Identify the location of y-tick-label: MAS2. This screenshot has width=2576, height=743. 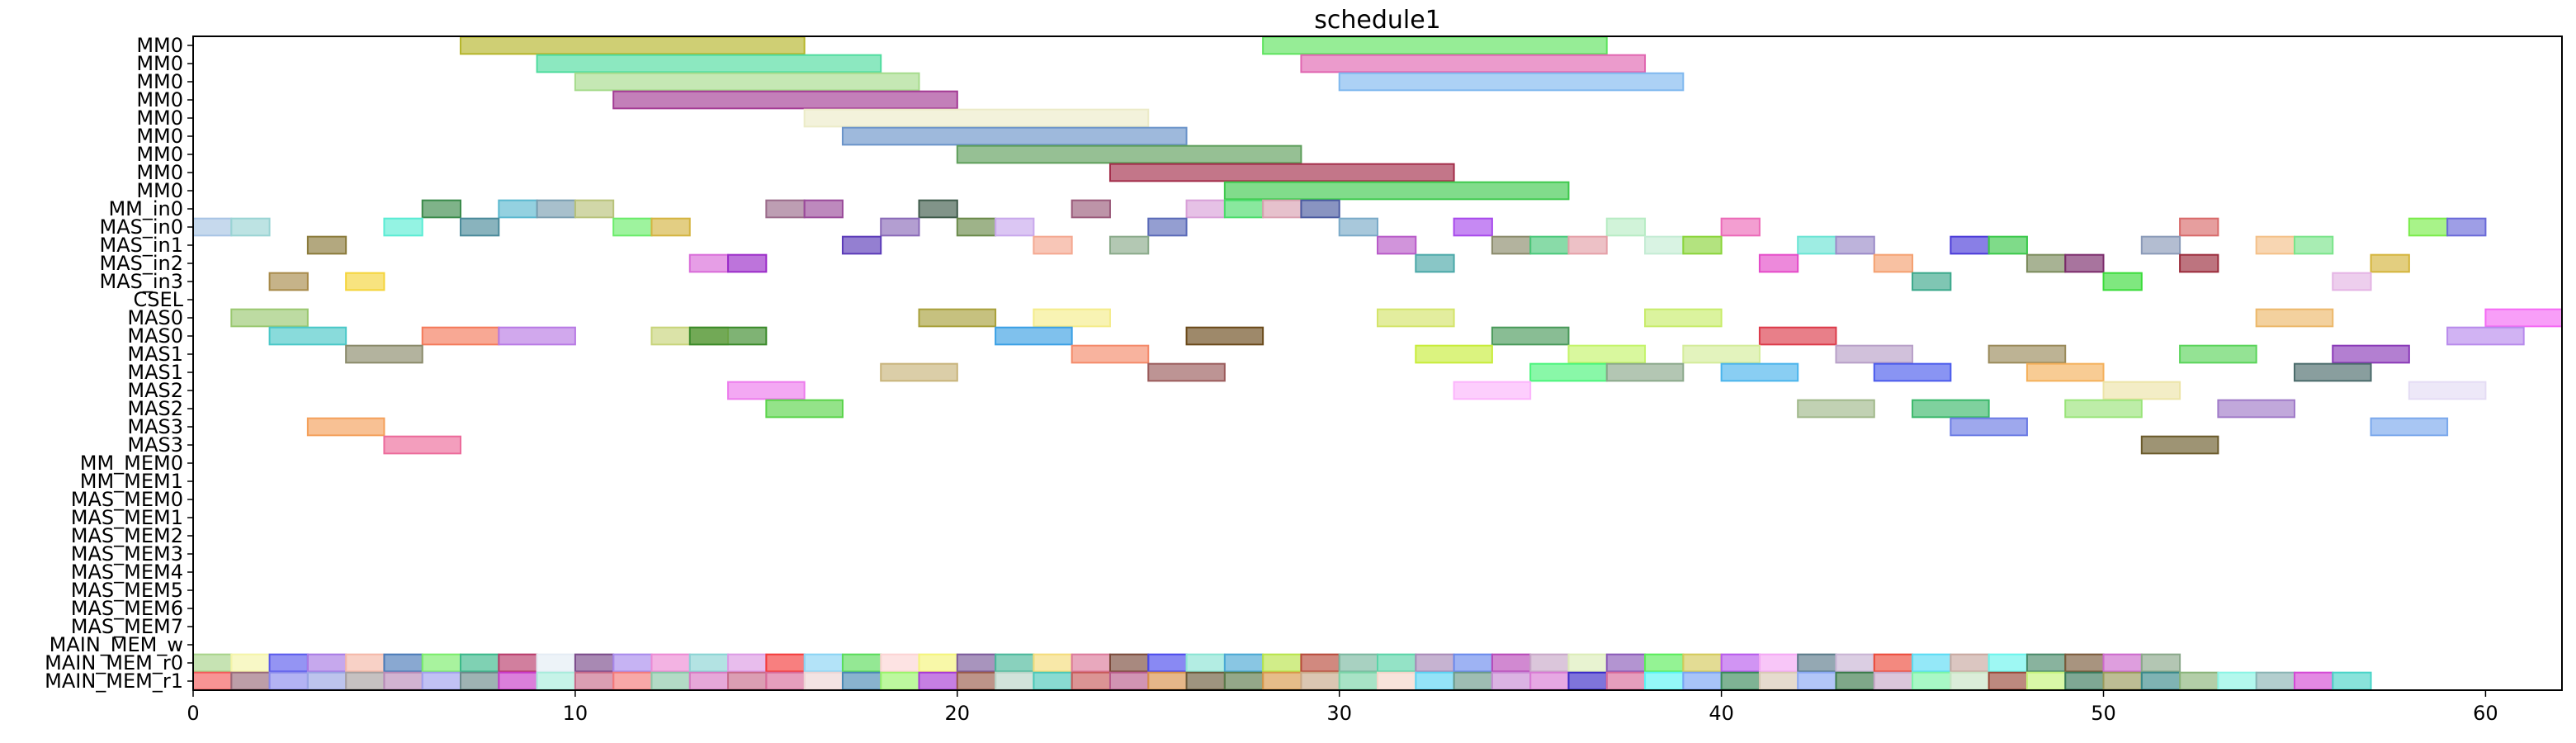
(155, 391).